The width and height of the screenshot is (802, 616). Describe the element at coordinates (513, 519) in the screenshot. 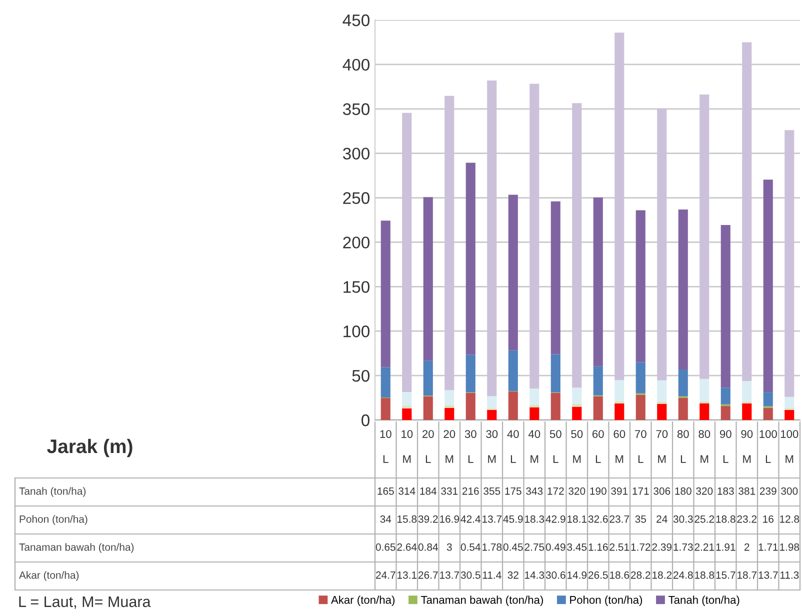

I see `data-label: 45.9` at that location.